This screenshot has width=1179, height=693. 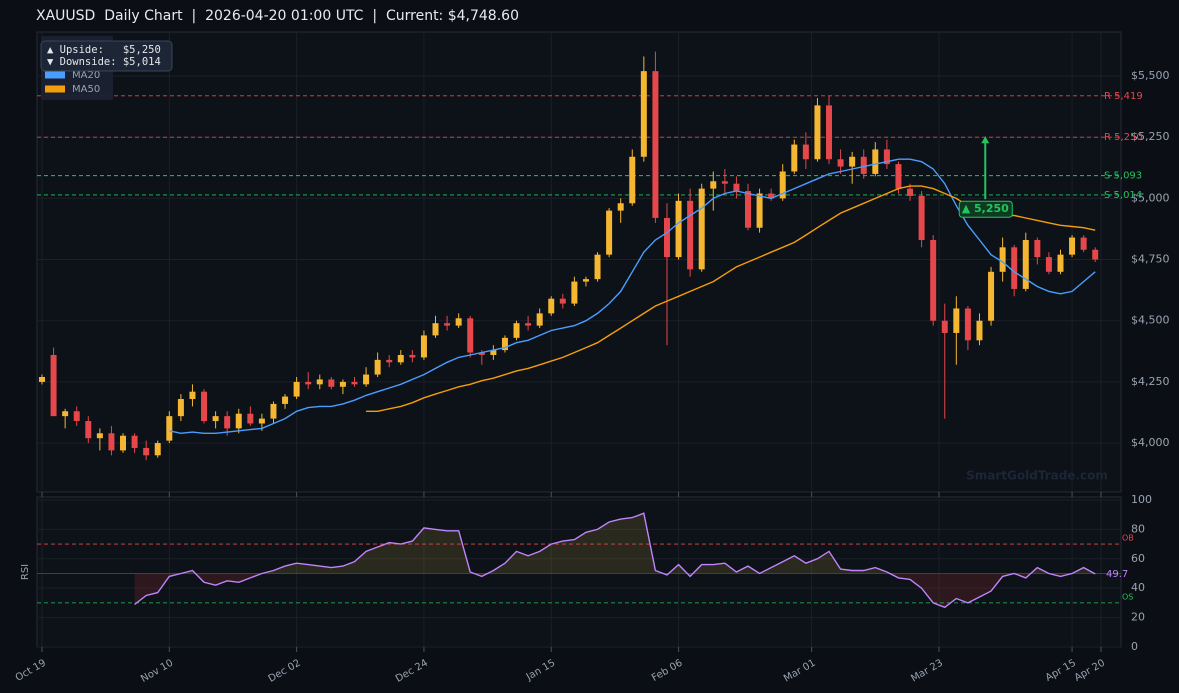 I want to click on y-tick-label: $4,750, so click(x=1150, y=259).